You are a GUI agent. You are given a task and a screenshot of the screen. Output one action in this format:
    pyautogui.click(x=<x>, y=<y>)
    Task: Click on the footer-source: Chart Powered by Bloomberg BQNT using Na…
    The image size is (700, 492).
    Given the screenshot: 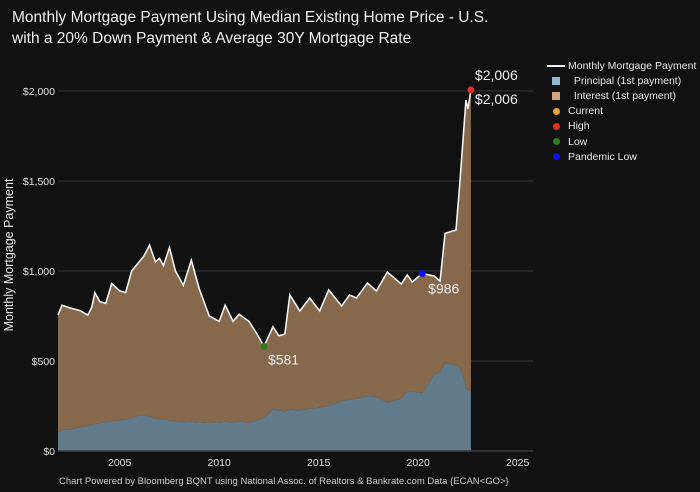 What is the action you would take?
    pyautogui.click(x=284, y=481)
    